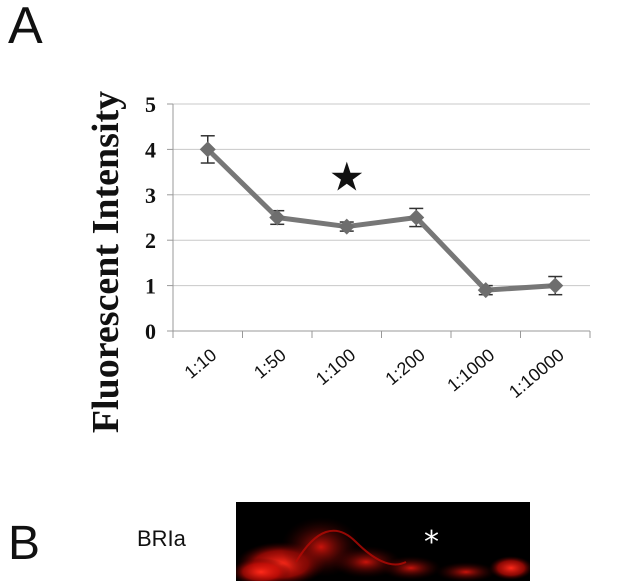 The width and height of the screenshot is (623, 581). What do you see at coordinates (25, 27) in the screenshot?
I see `panel-a-label: A` at bounding box center [25, 27].